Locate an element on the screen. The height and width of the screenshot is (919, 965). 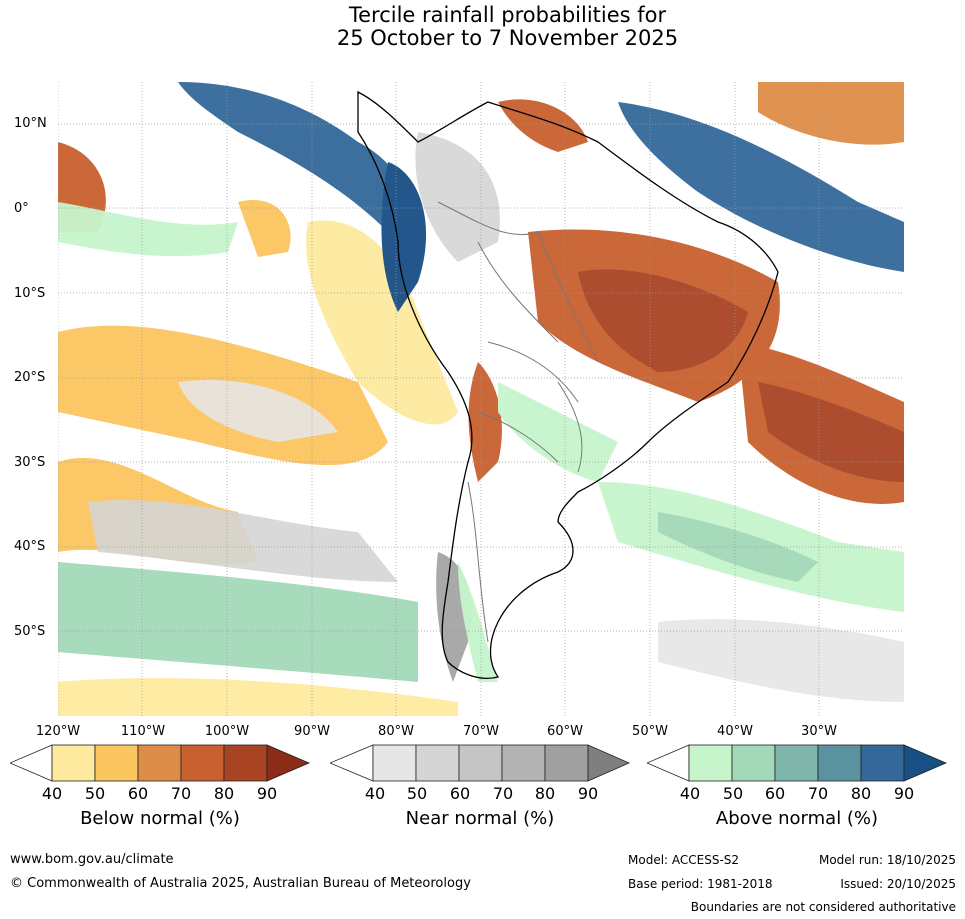
legend-above-normal is located at coordinates (796, 765).